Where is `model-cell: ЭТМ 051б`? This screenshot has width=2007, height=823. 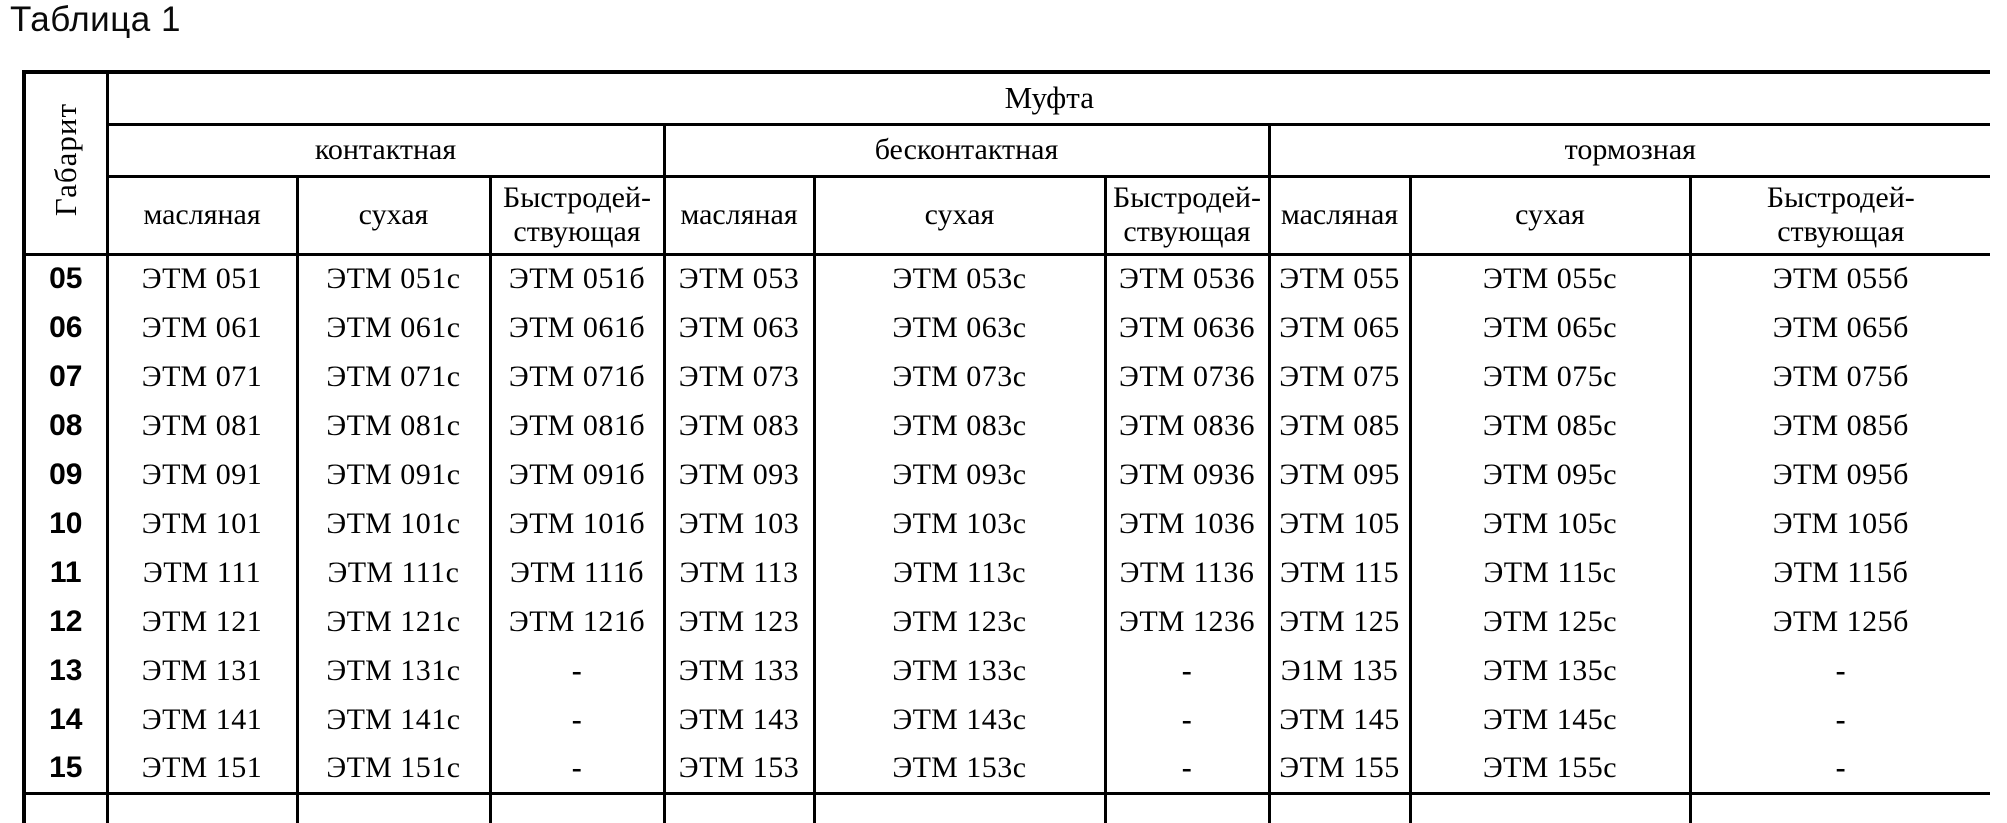 model-cell: ЭТМ 051б is located at coordinates (577, 278).